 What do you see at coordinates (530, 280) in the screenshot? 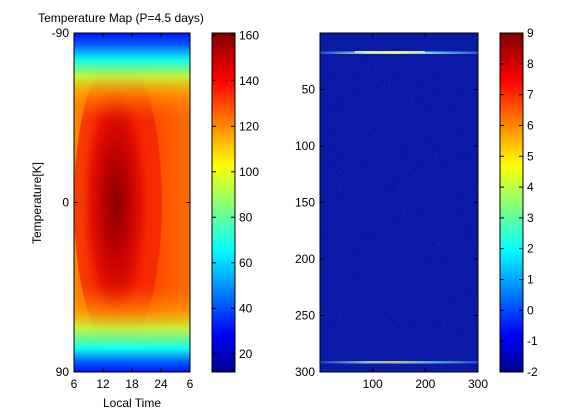
I see `colorbar-tick-label: 1` at bounding box center [530, 280].